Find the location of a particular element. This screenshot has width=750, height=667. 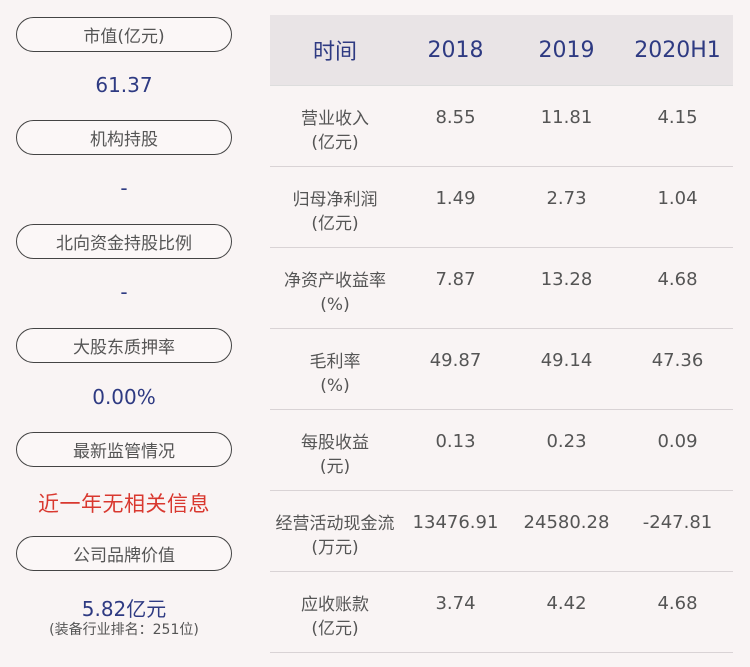

row-label: 每股收益 (元) is located at coordinates (335, 444).